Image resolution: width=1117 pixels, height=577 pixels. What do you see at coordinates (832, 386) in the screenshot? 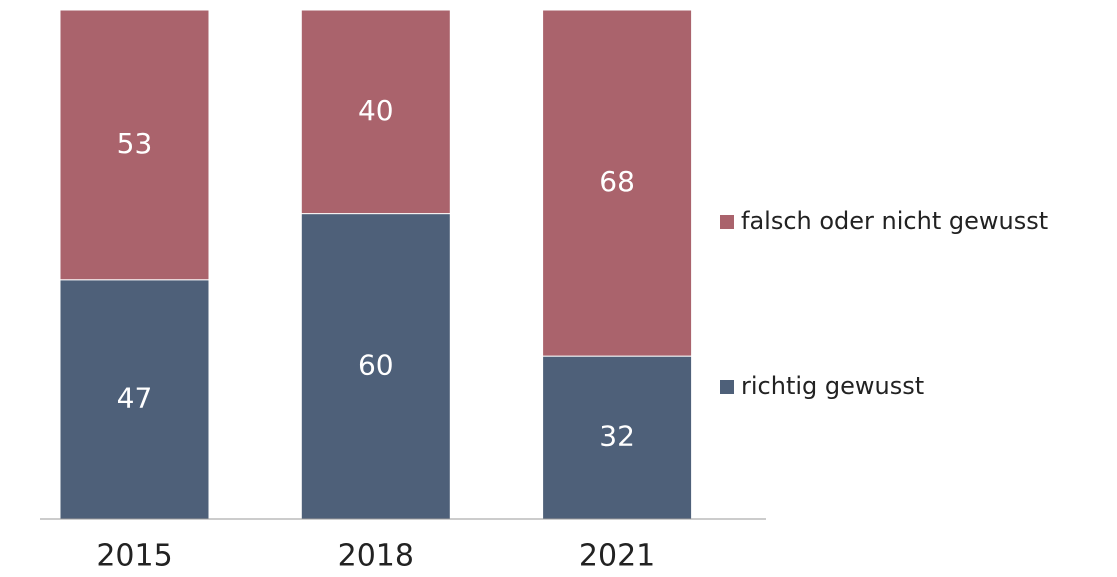
I see `legend-label: richtig gewusst` at bounding box center [832, 386].